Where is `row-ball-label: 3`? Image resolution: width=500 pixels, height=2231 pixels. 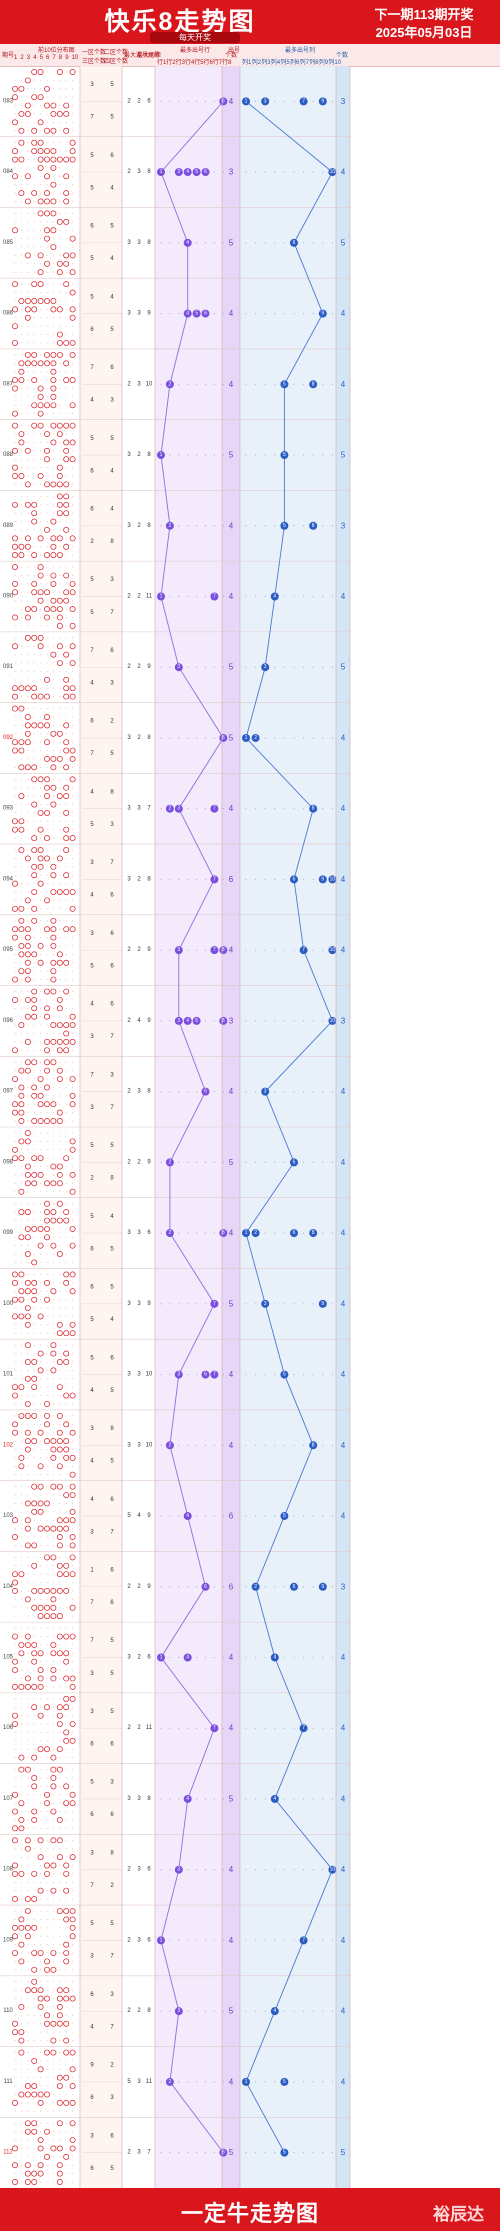
row-ball-label: 3 is located at coordinates (178, 1870).